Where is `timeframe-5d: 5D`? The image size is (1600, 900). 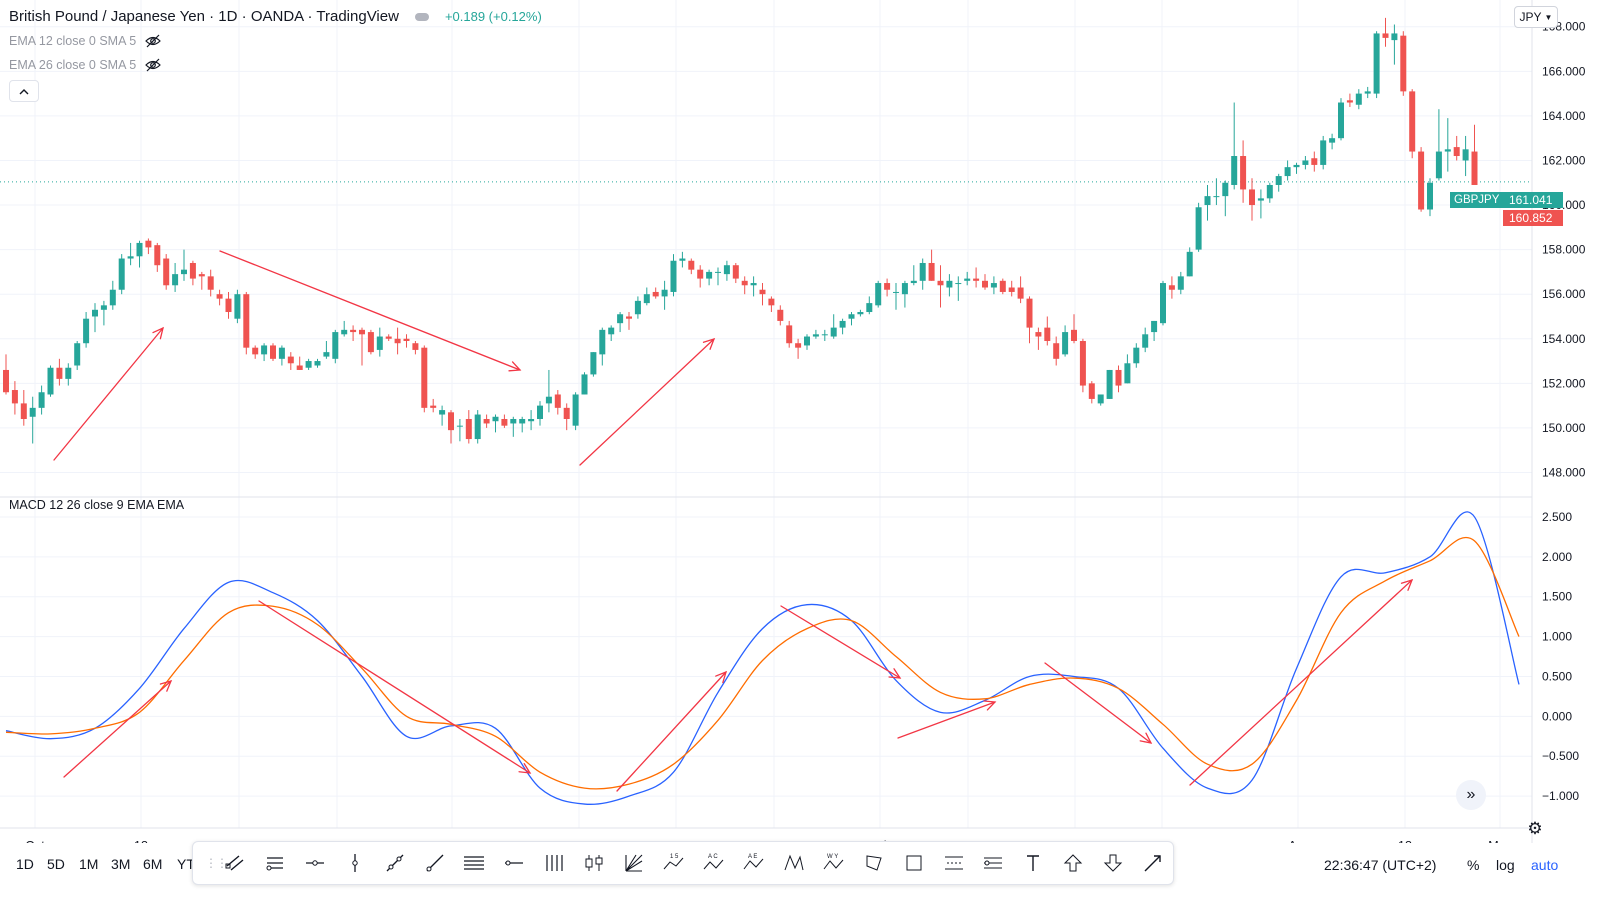
timeframe-5d: 5D is located at coordinates (56, 864).